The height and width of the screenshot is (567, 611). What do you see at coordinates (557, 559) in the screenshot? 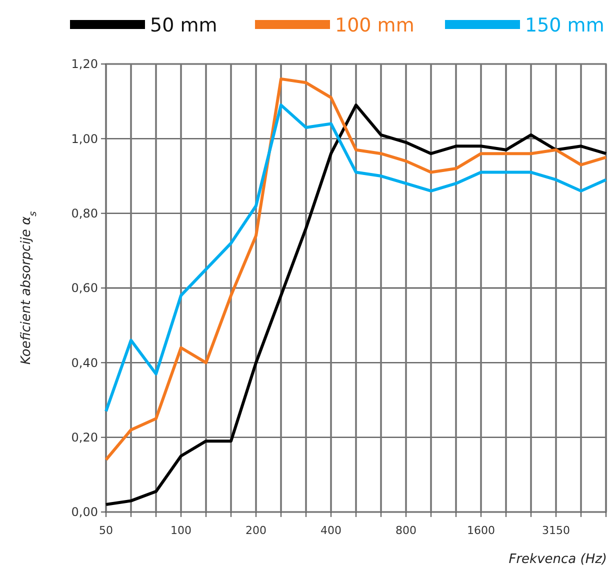
I see `x-axis-title: Frekvenca (Hz)` at bounding box center [557, 559].